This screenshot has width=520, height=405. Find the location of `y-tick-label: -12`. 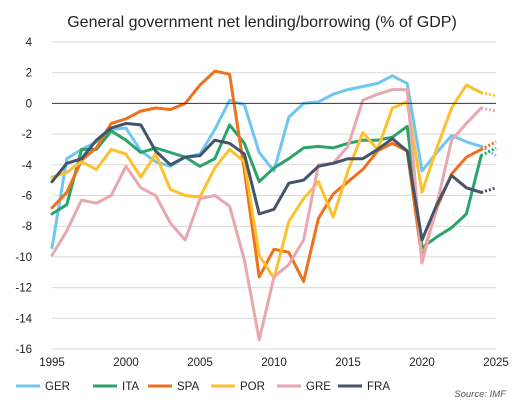

y-tick-label: -12 is located at coordinates (23, 289).